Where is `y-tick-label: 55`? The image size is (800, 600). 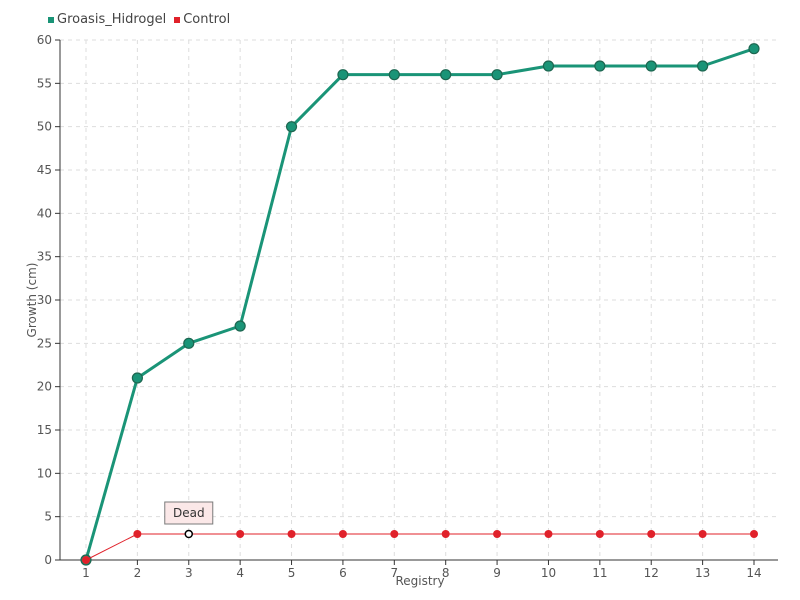 y-tick-label: 55 is located at coordinates (44, 83).